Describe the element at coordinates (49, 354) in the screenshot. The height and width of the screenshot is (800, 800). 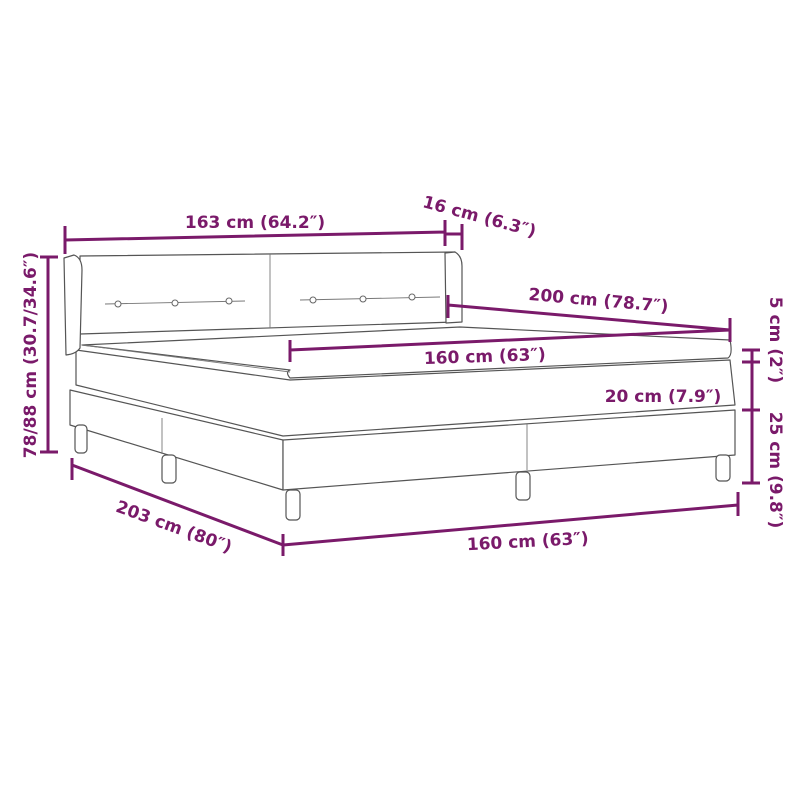
I see `dim-total-height` at that location.